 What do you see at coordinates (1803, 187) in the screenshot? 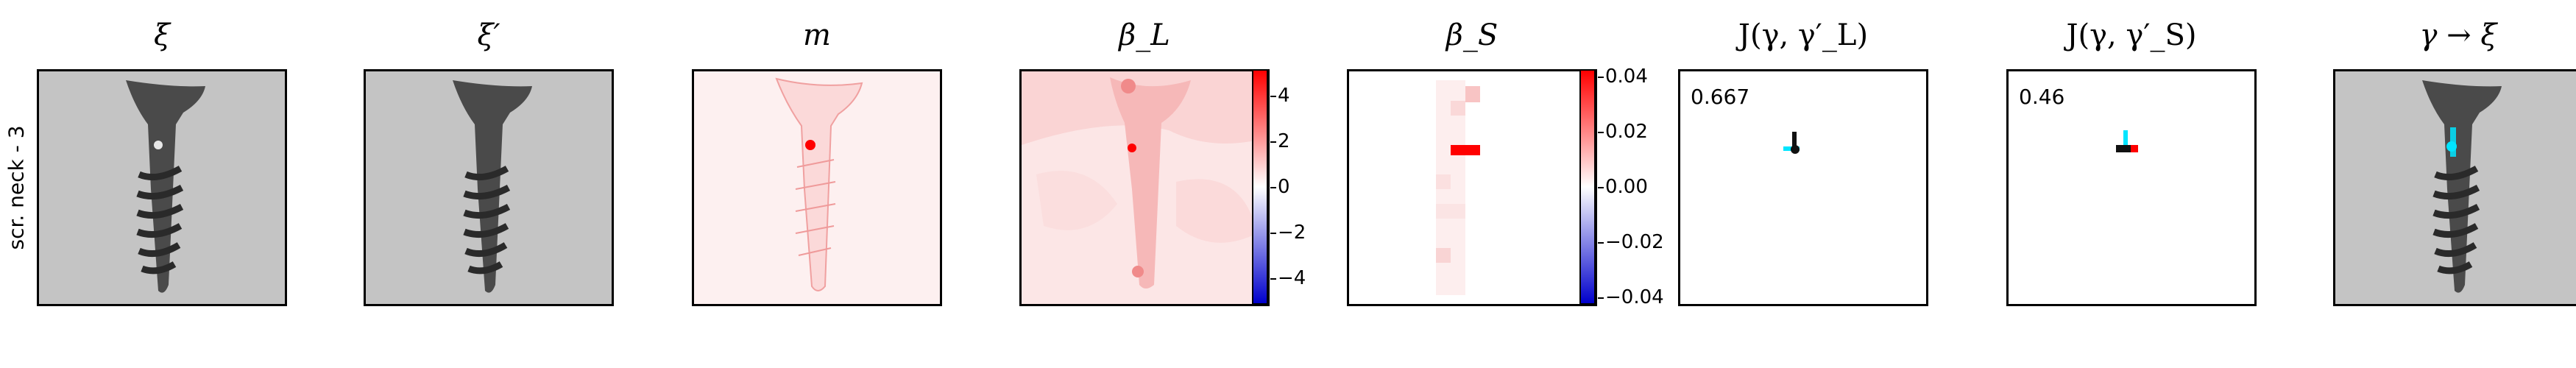
I see `image-j-l: 0.667` at bounding box center [1803, 187].